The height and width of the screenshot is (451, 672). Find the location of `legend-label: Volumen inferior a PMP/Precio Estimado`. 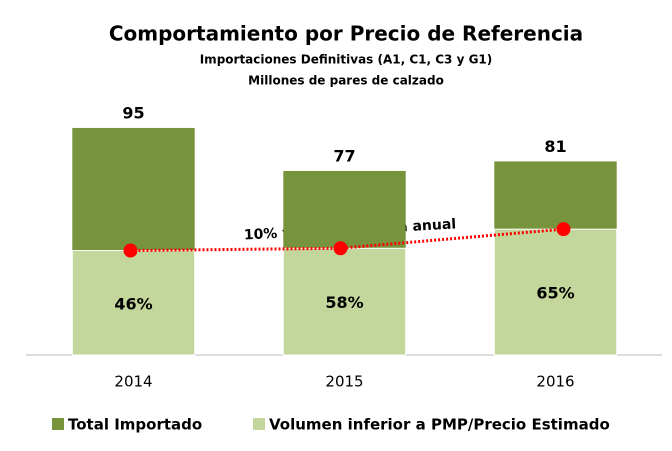

legend-label: Volumen inferior a PMP/Precio Estimado is located at coordinates (439, 425).